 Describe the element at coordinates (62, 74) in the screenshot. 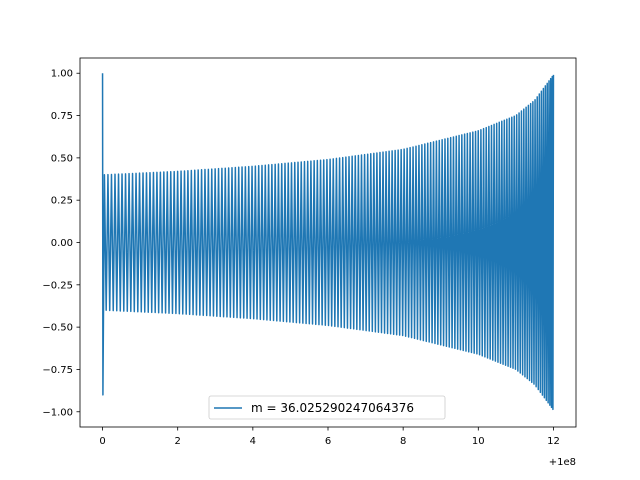

I see `y-tick-label: 1.00` at that location.